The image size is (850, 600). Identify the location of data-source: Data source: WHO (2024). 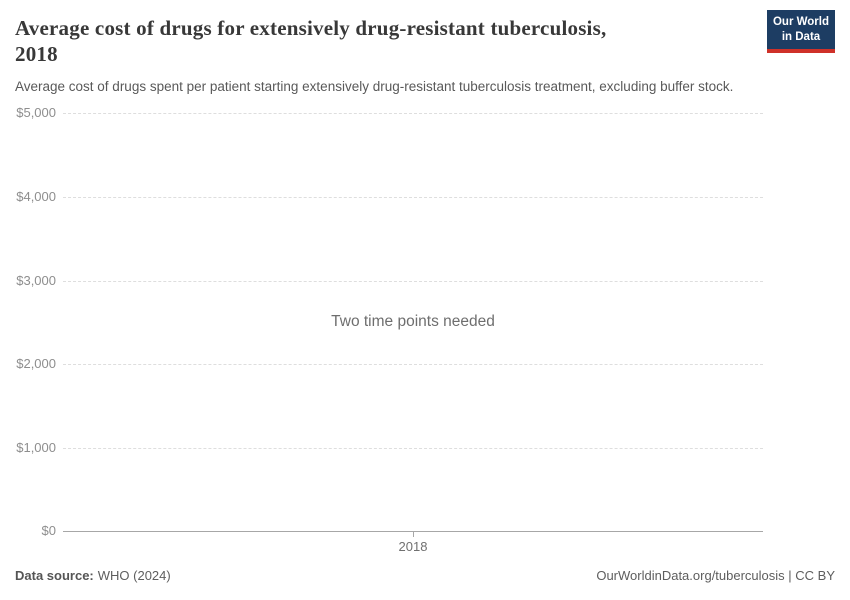
(93, 575).